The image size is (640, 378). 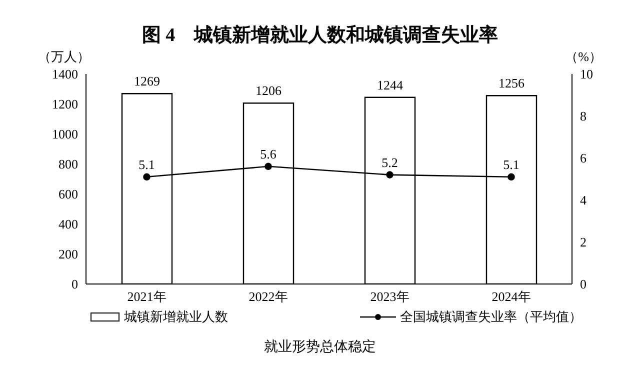 I want to click on y2-tick-label: 4, so click(x=583, y=200).